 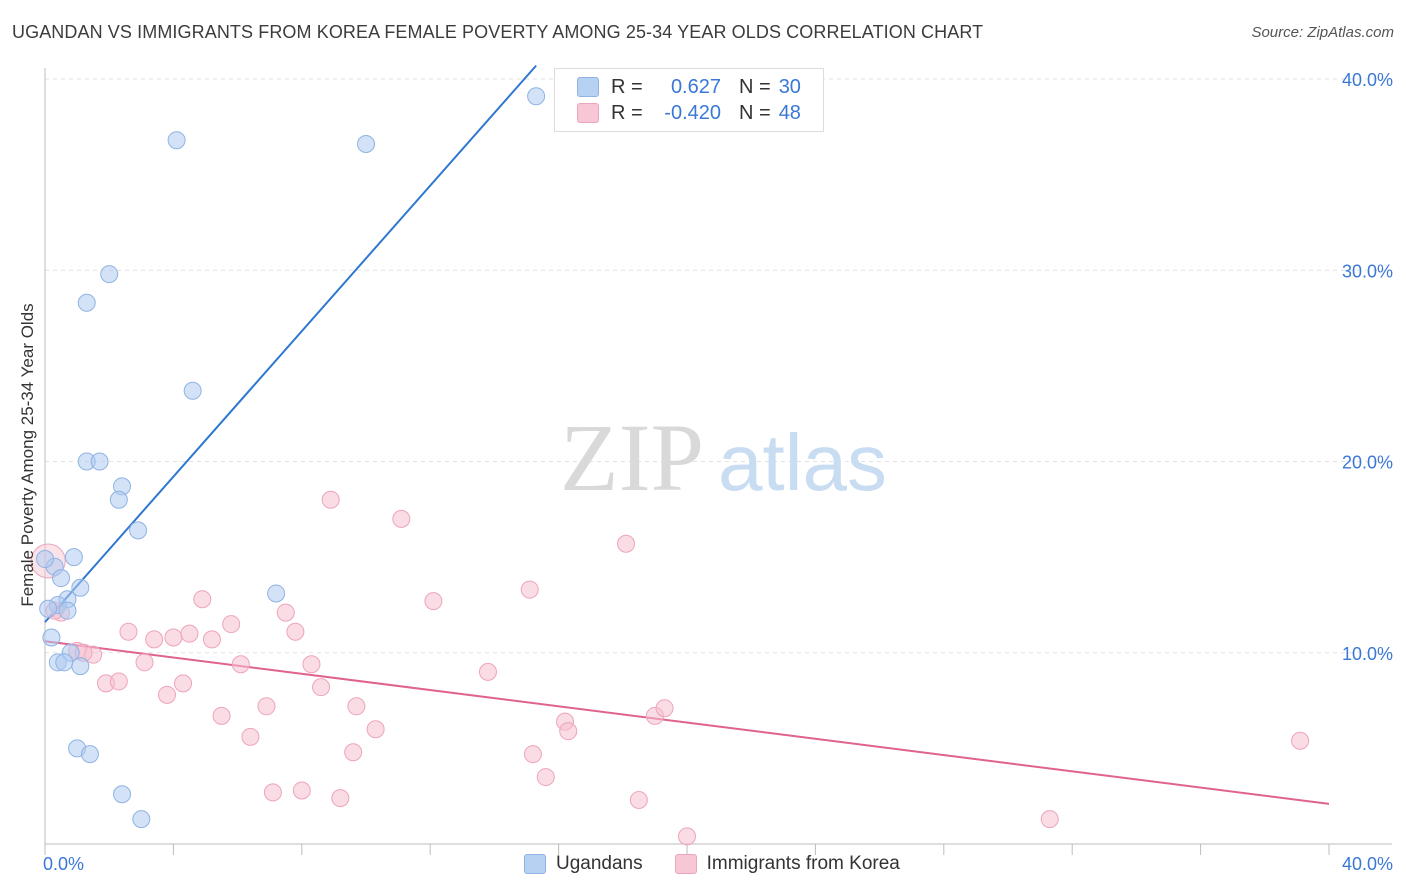 What do you see at coordinates (599, 863) in the screenshot?
I see `legend-label-ugandans: Ugandans` at bounding box center [599, 863].